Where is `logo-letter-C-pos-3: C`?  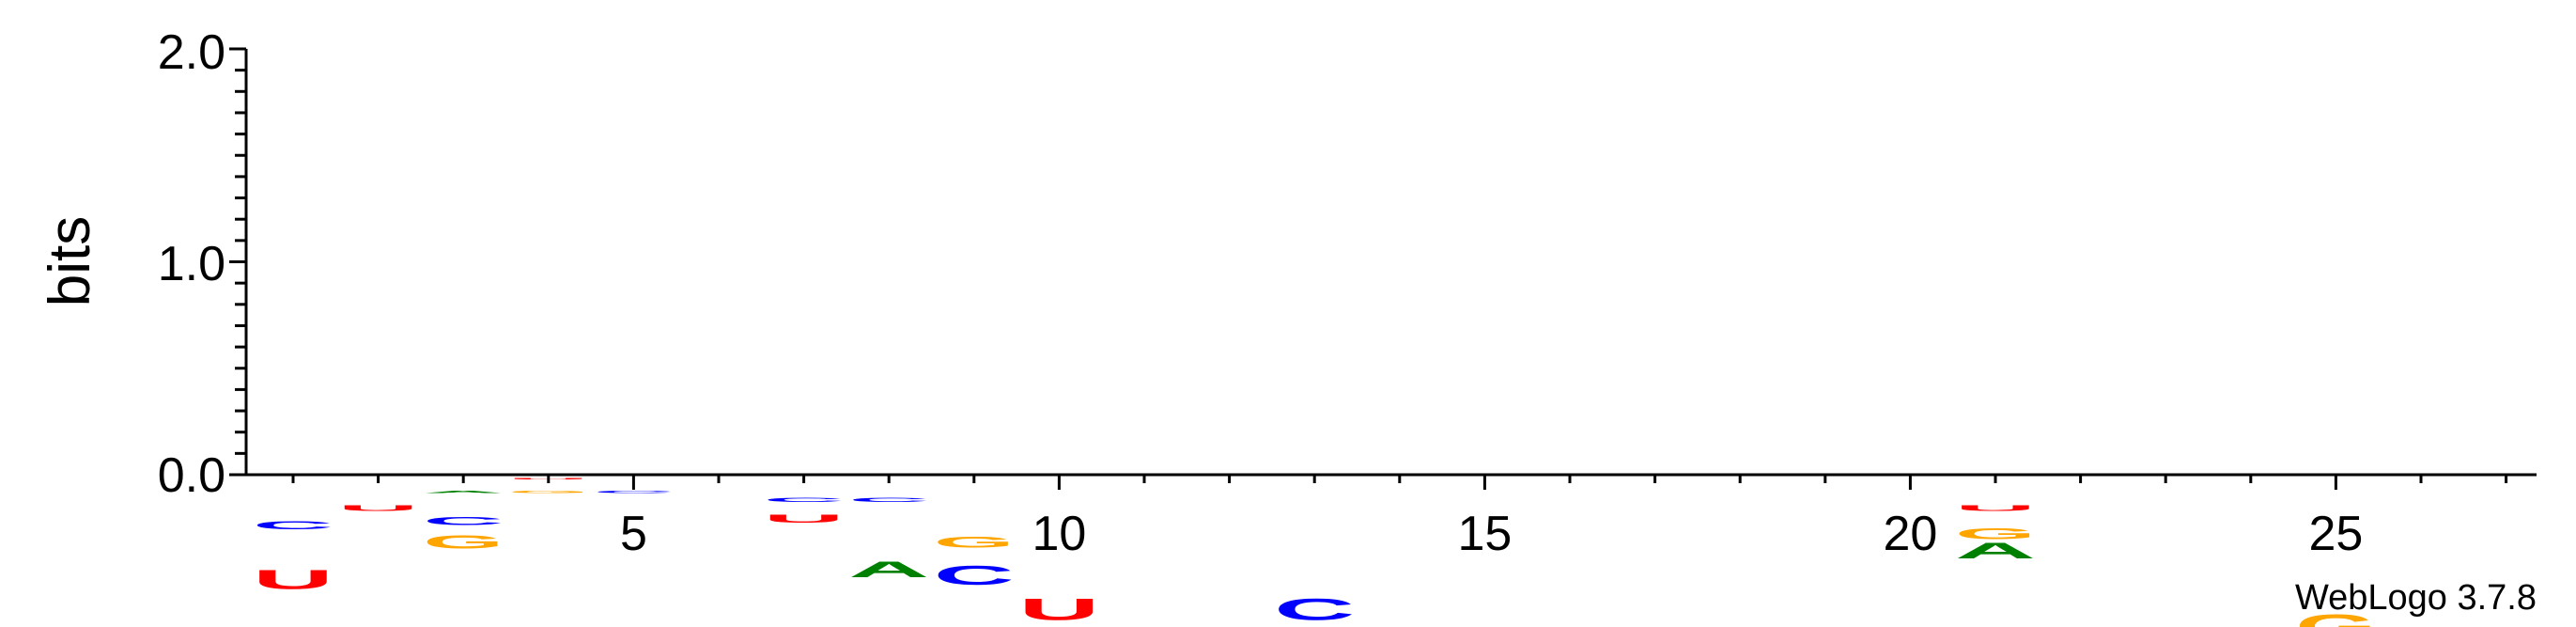
logo-letter-C-pos-3: C is located at coordinates (463, 520).